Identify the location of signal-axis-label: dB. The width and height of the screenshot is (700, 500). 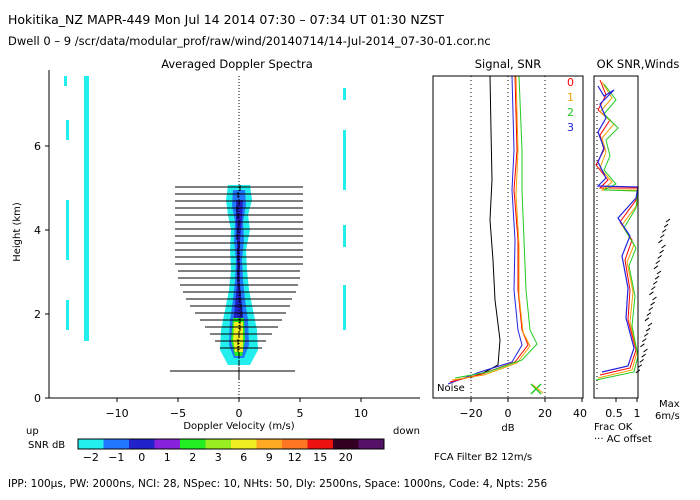
(507, 428).